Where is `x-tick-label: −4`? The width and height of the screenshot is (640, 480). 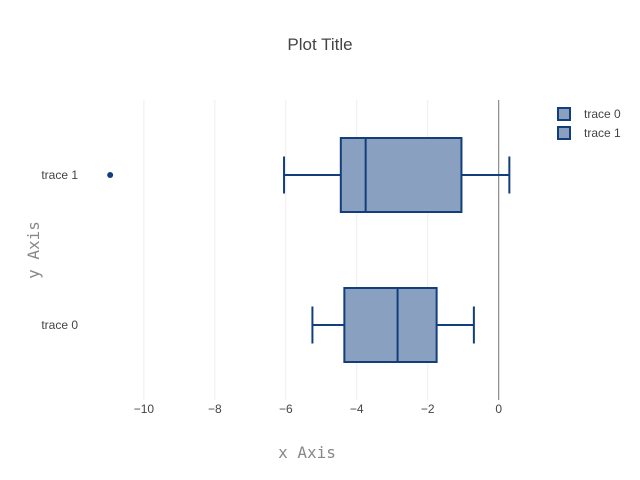 x-tick-label: −4 is located at coordinates (357, 409).